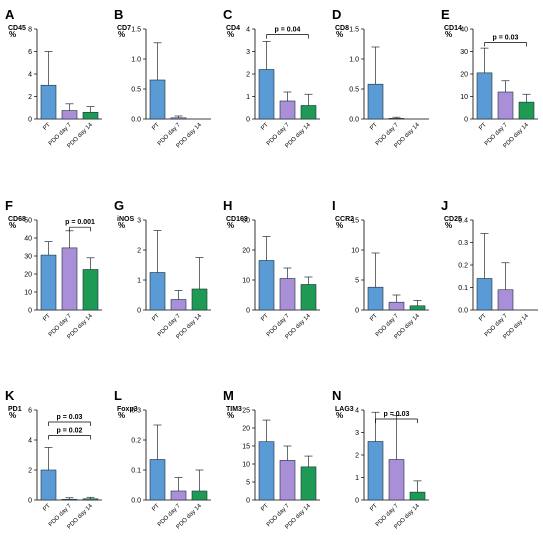 Image resolution: width=543 pixels, height=550 pixels. Describe the element at coordinates (28, 275) in the screenshot. I see `y-tick-label: 20` at that location.